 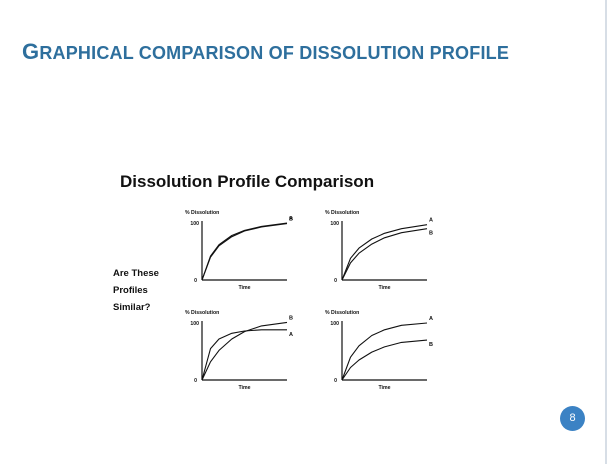 I want to click on dissolution-chart: % Dissolution 100 0 Time B A, so click(x=239, y=350).